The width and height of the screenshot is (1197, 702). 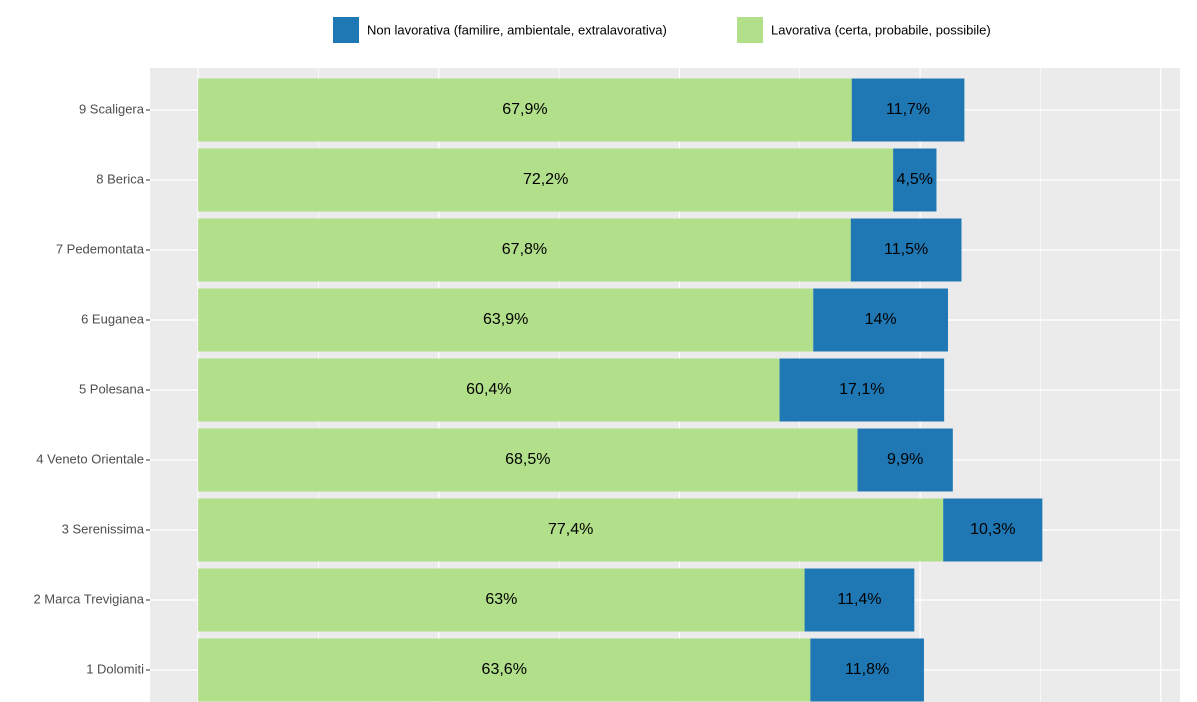 I want to click on data-label: 72,2%, so click(x=545, y=179).